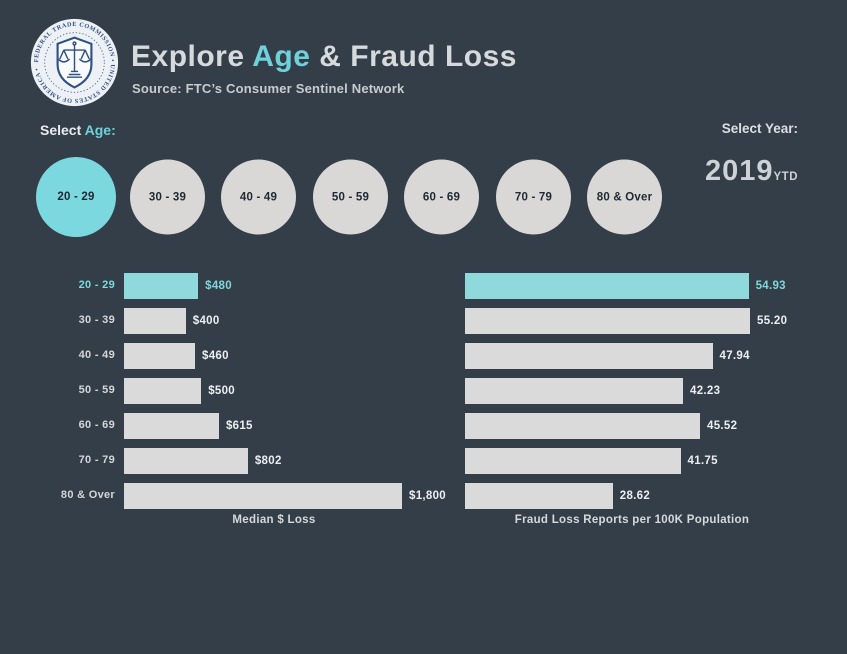  What do you see at coordinates (533, 197) in the screenshot?
I see `age-filter-70-79: 70 - 79` at bounding box center [533, 197].